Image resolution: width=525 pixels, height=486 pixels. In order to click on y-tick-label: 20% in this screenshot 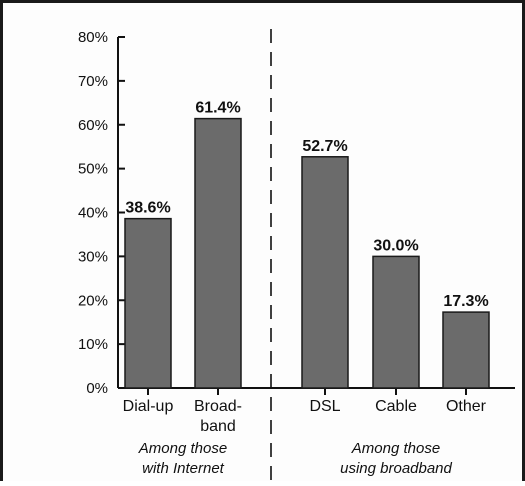, I will do `click(93, 300)`.